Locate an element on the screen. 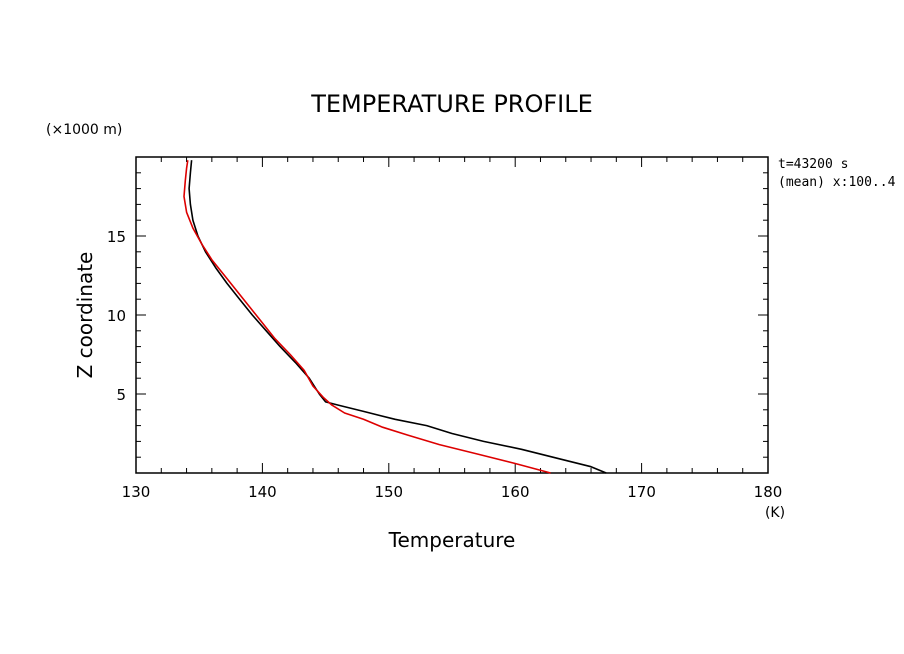 The image size is (904, 654). x-tick-label: 180 is located at coordinates (768, 492).